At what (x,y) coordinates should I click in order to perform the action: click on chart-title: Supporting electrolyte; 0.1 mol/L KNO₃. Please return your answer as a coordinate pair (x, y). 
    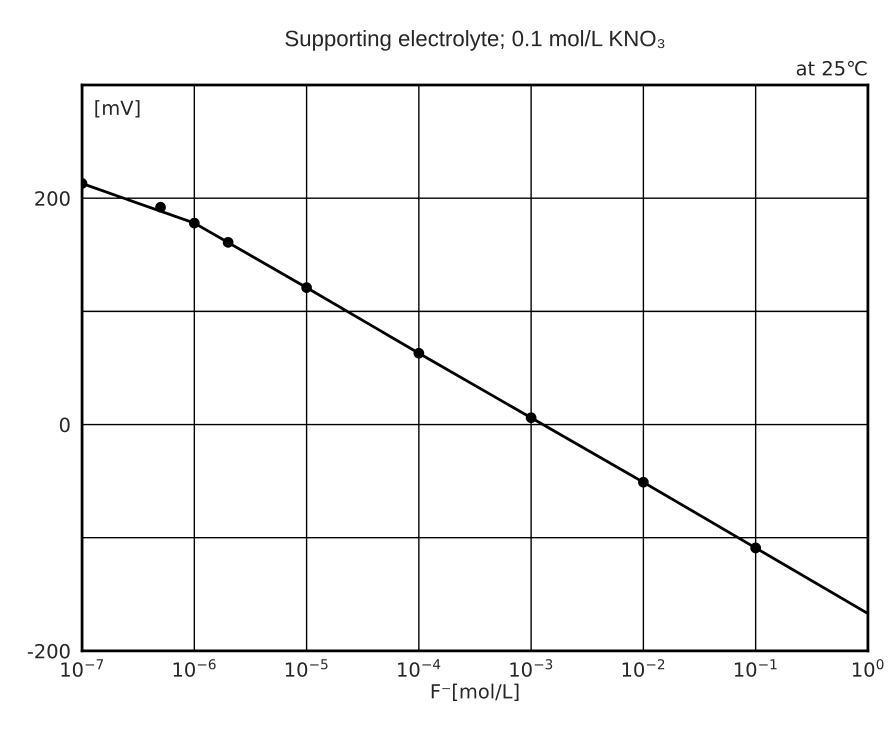
    Looking at the image, I should click on (474, 40).